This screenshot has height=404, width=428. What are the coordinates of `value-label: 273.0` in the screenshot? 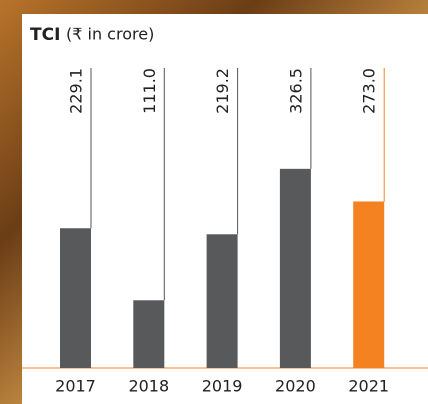 It's located at (369, 91).